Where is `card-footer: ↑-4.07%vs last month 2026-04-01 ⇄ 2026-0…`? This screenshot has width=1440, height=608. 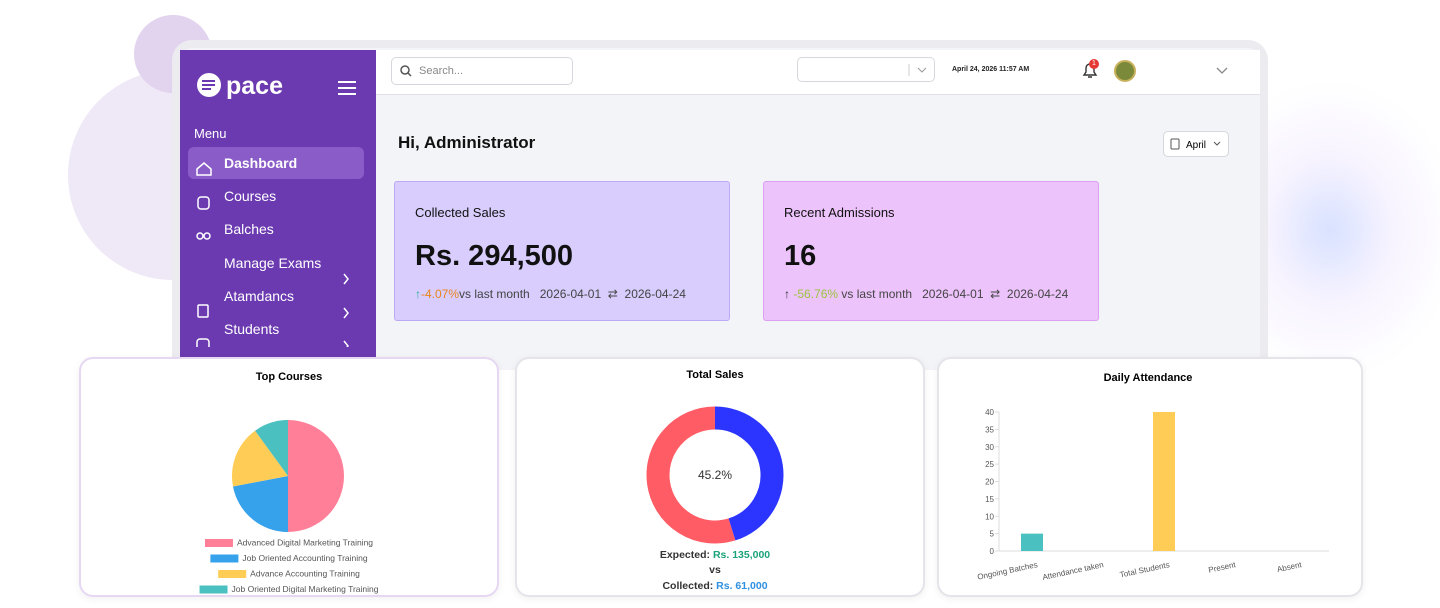 card-footer: ↑-4.07%vs last month 2026-04-01 ⇄ 2026-0… is located at coordinates (550, 294).